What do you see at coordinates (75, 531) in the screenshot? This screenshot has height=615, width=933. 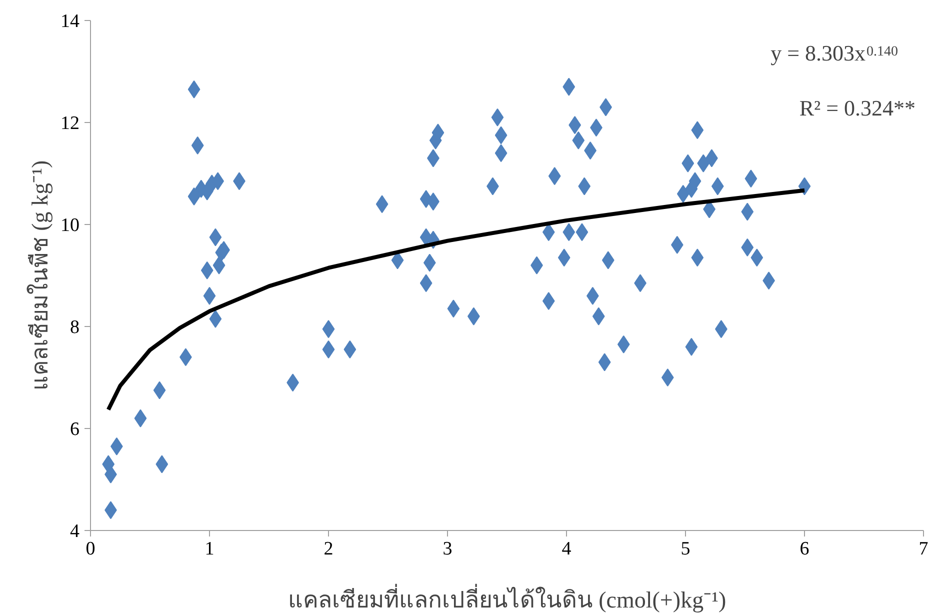 I see `y-tick-label: 4` at bounding box center [75, 531].